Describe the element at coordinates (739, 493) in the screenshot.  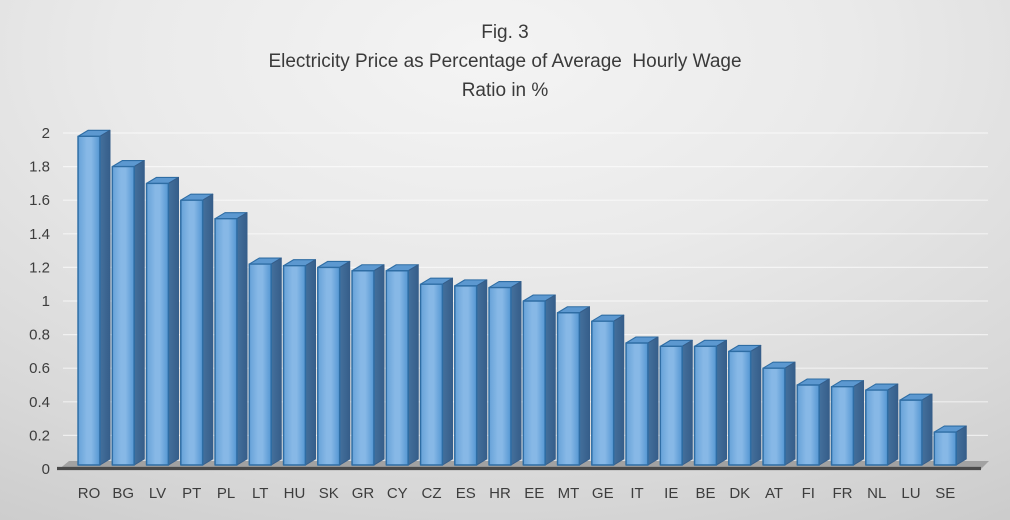
I see `x-label-dk: DK` at that location.